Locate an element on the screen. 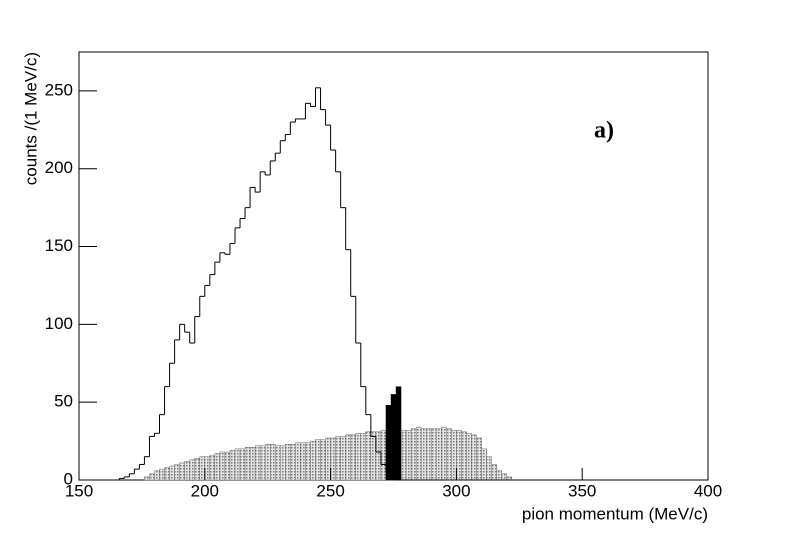 The image size is (789, 534). y-tick-label: 250 is located at coordinates (59, 89).